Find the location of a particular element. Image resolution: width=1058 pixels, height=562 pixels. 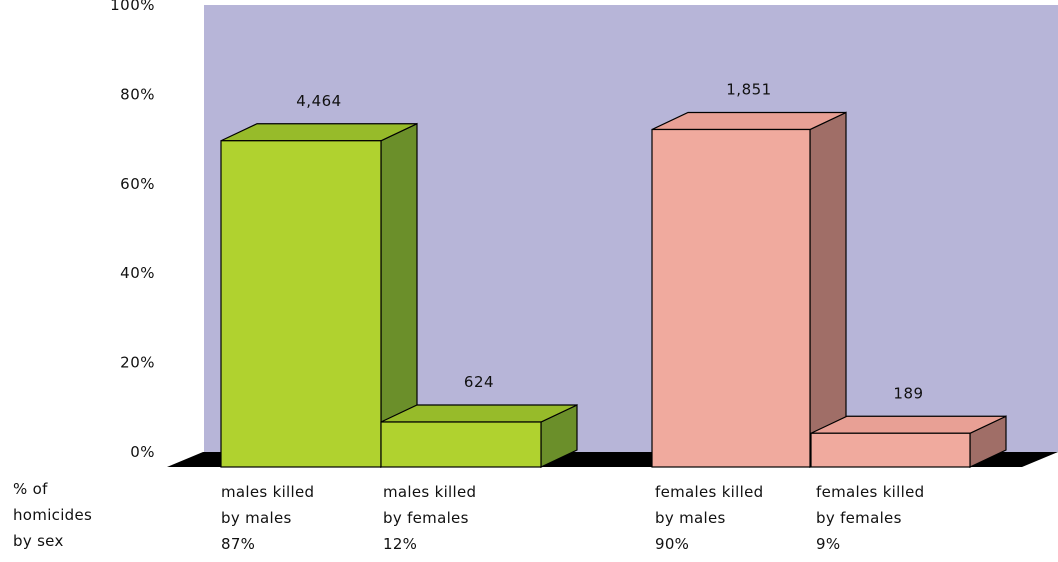

bar-count-label: 1,851 is located at coordinates (748, 90).